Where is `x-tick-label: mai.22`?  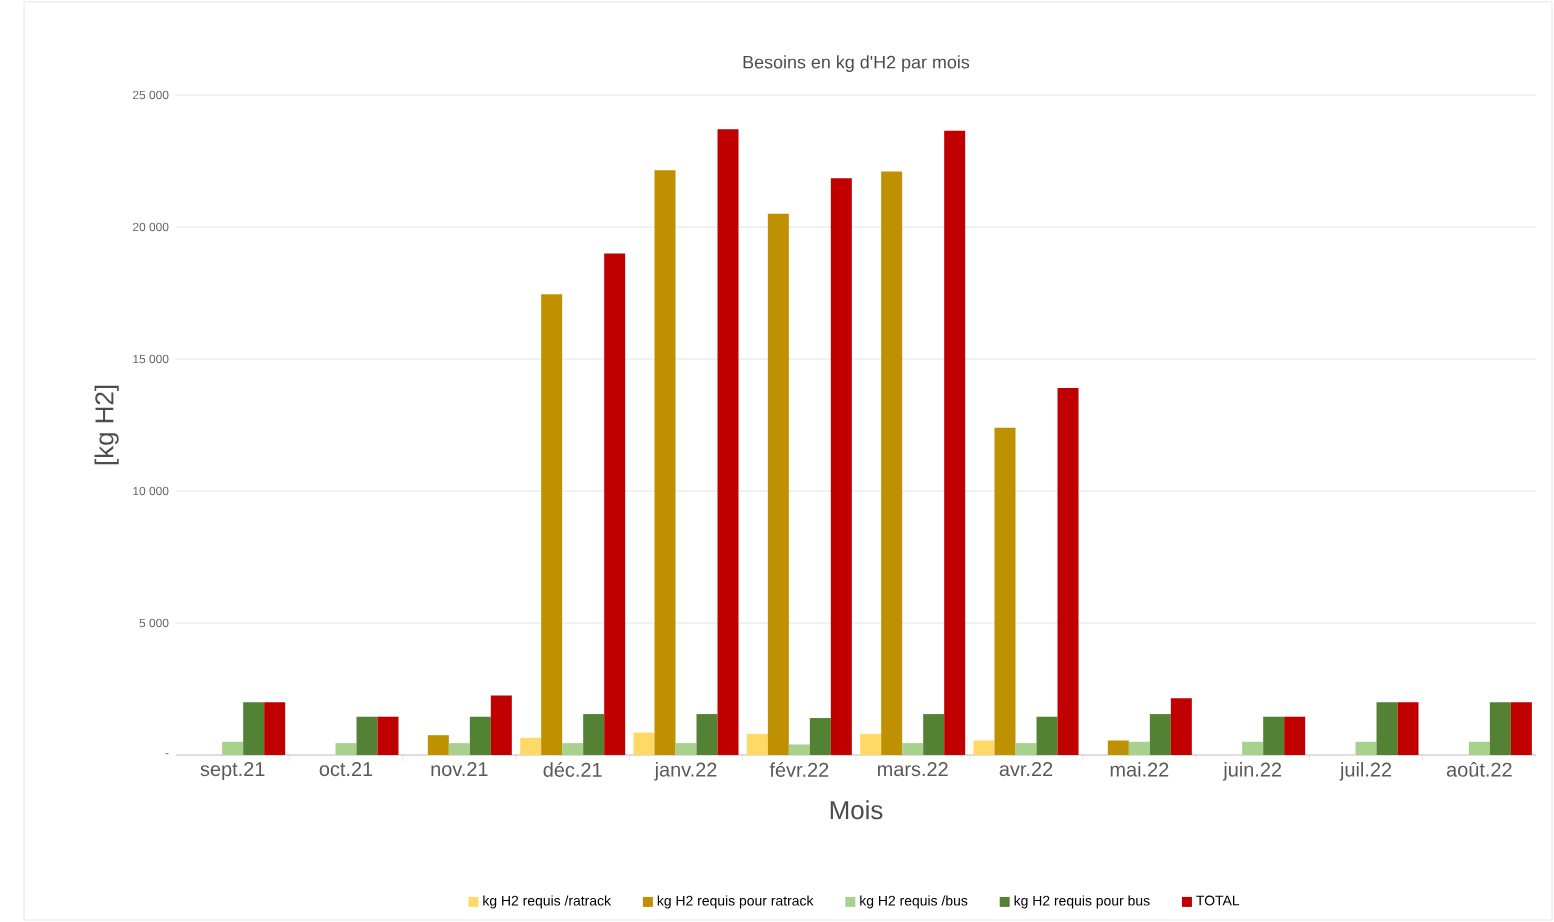
x-tick-label: mai.22 is located at coordinates (1139, 769).